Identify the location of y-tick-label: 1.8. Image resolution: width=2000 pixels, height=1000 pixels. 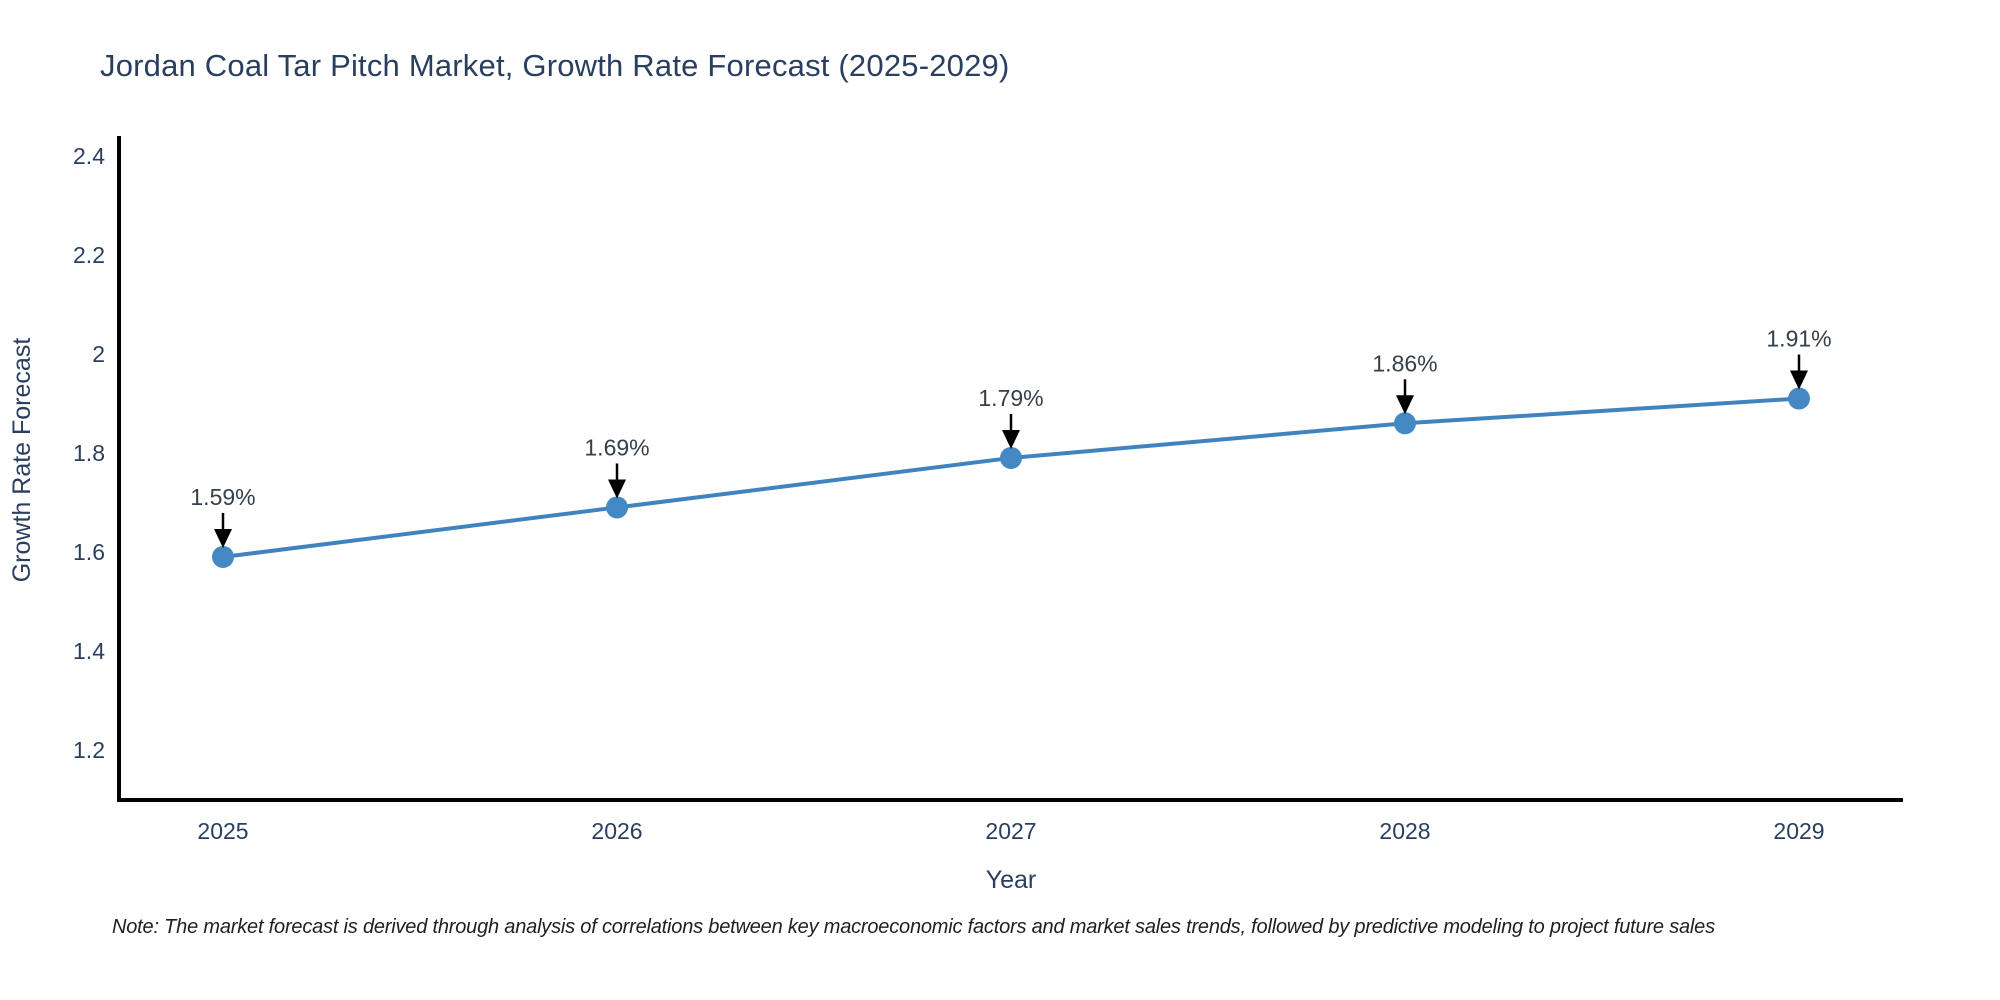
(89, 453).